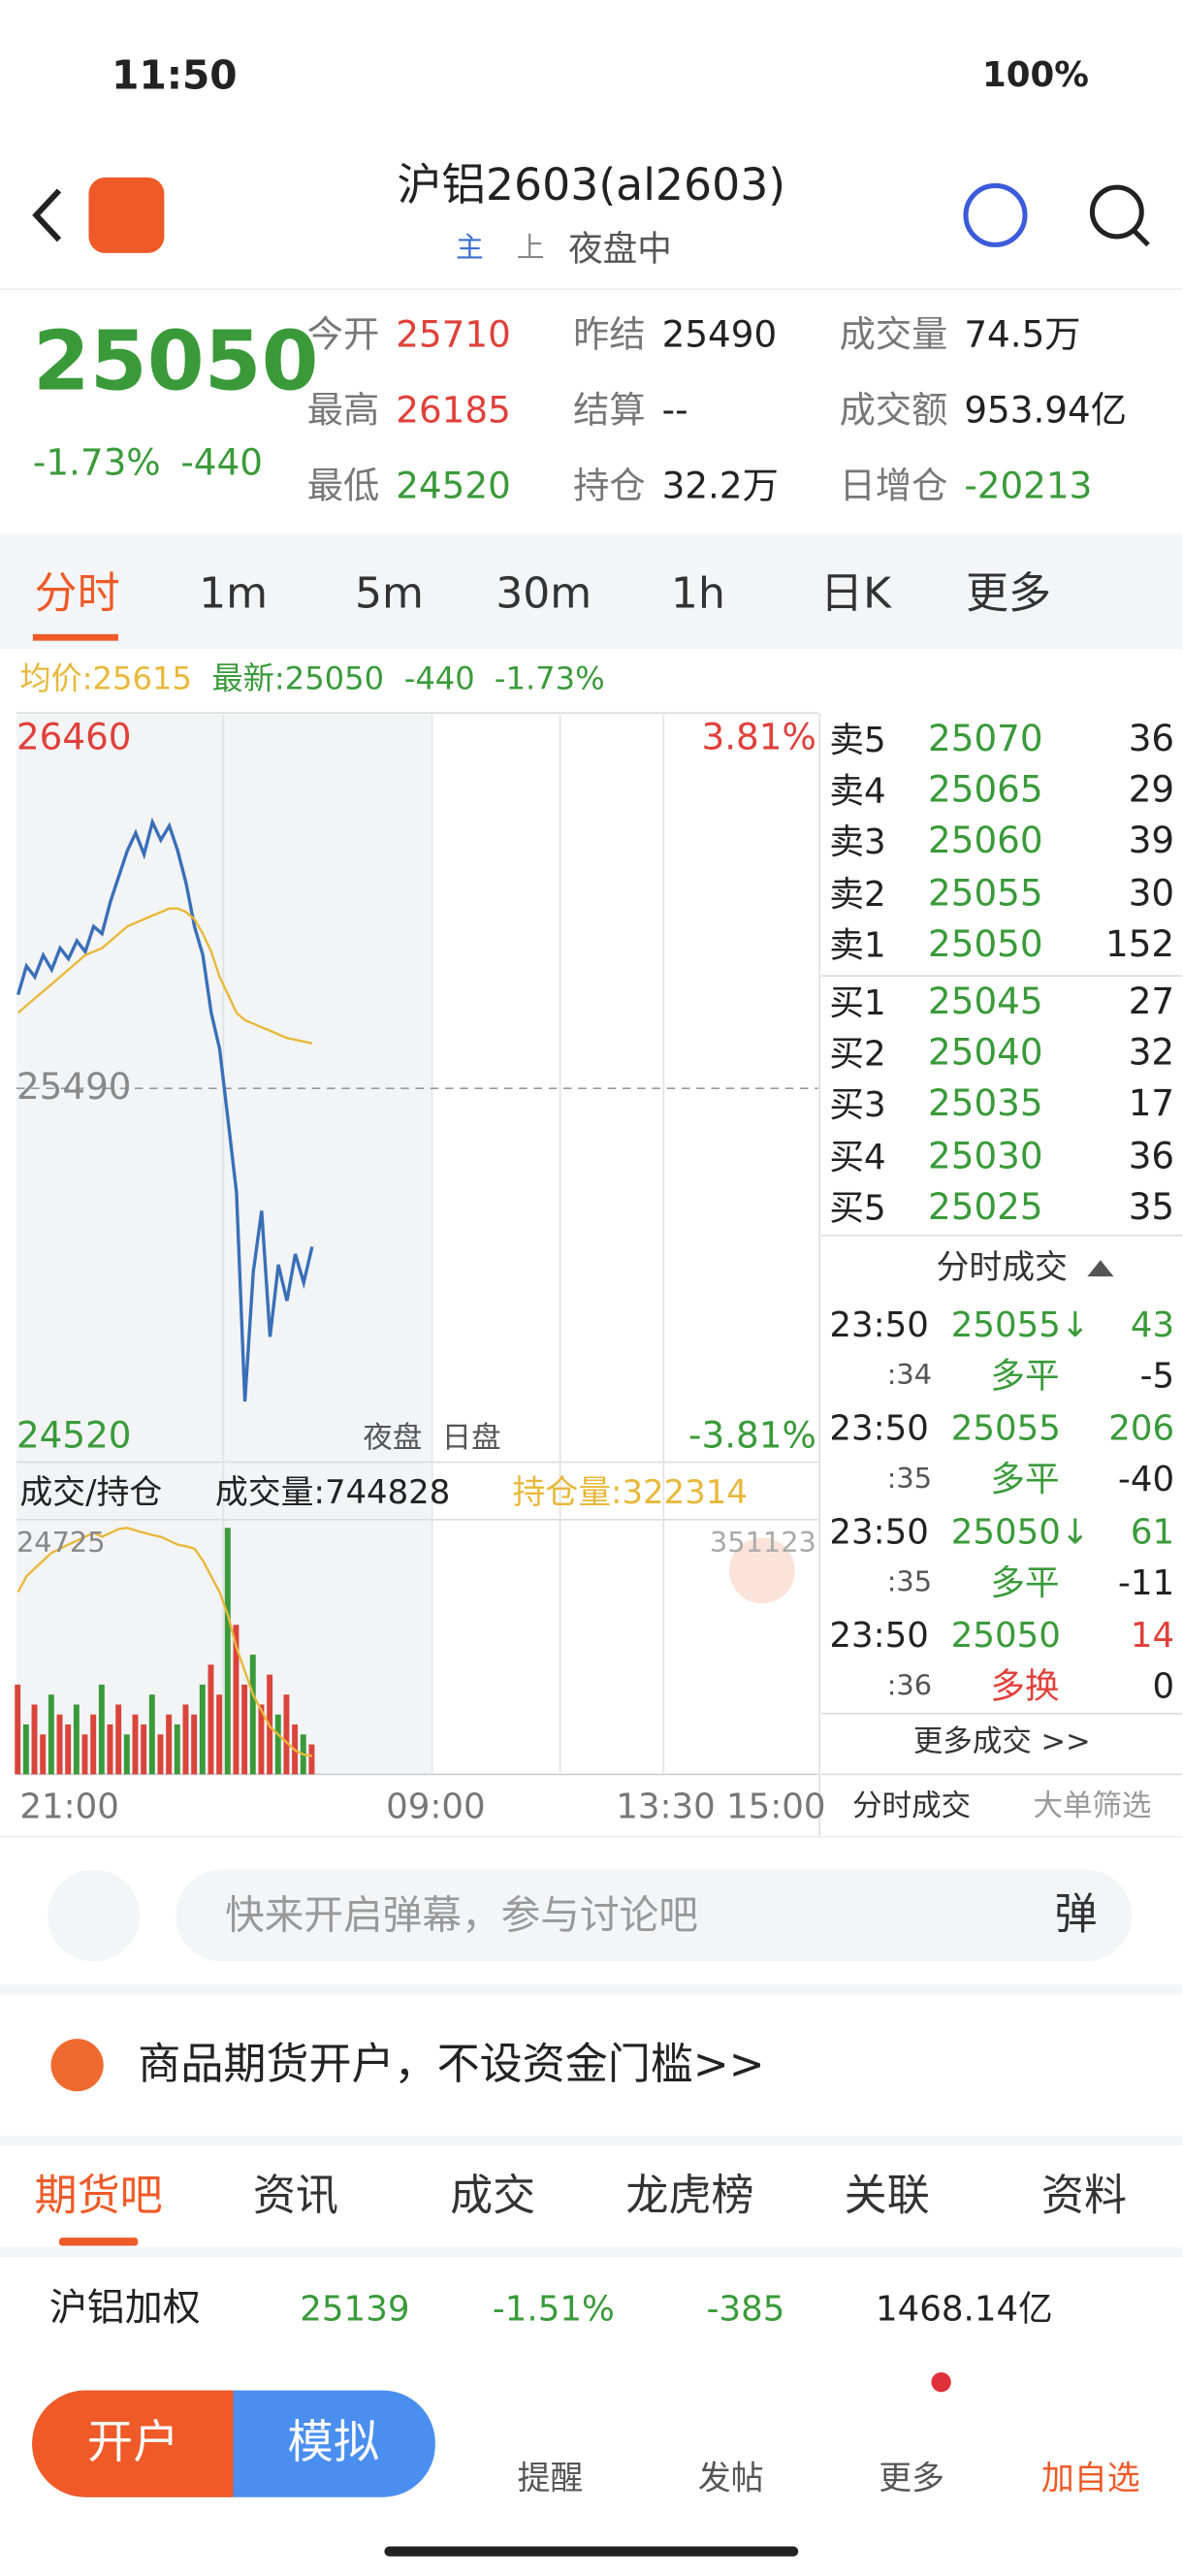 The image size is (1183, 2576). Describe the element at coordinates (77, 594) in the screenshot. I see `period-tab: 分时` at that location.